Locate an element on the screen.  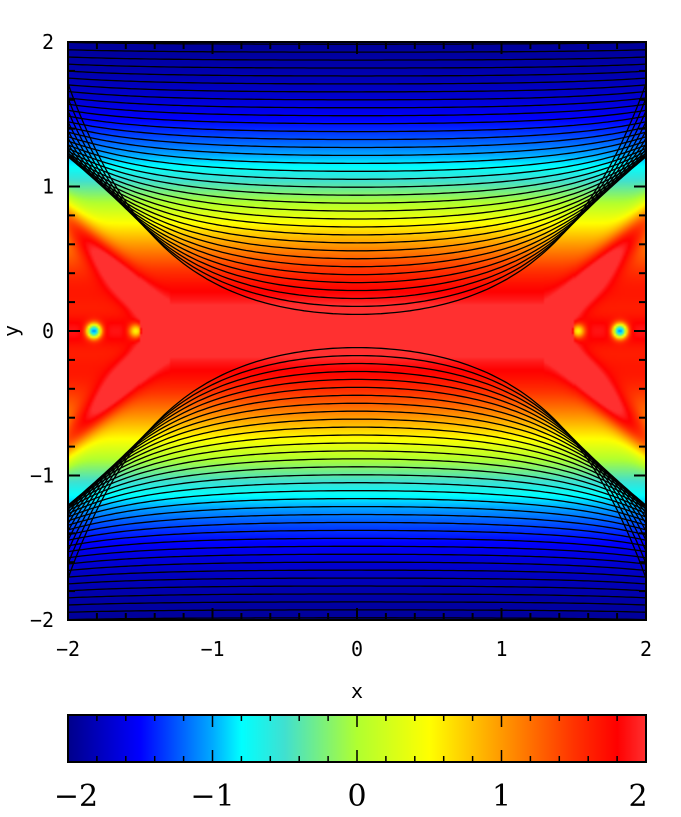
colorbar-tick-labels: −2 −1 0 1 2 is located at coordinates (351, 796).